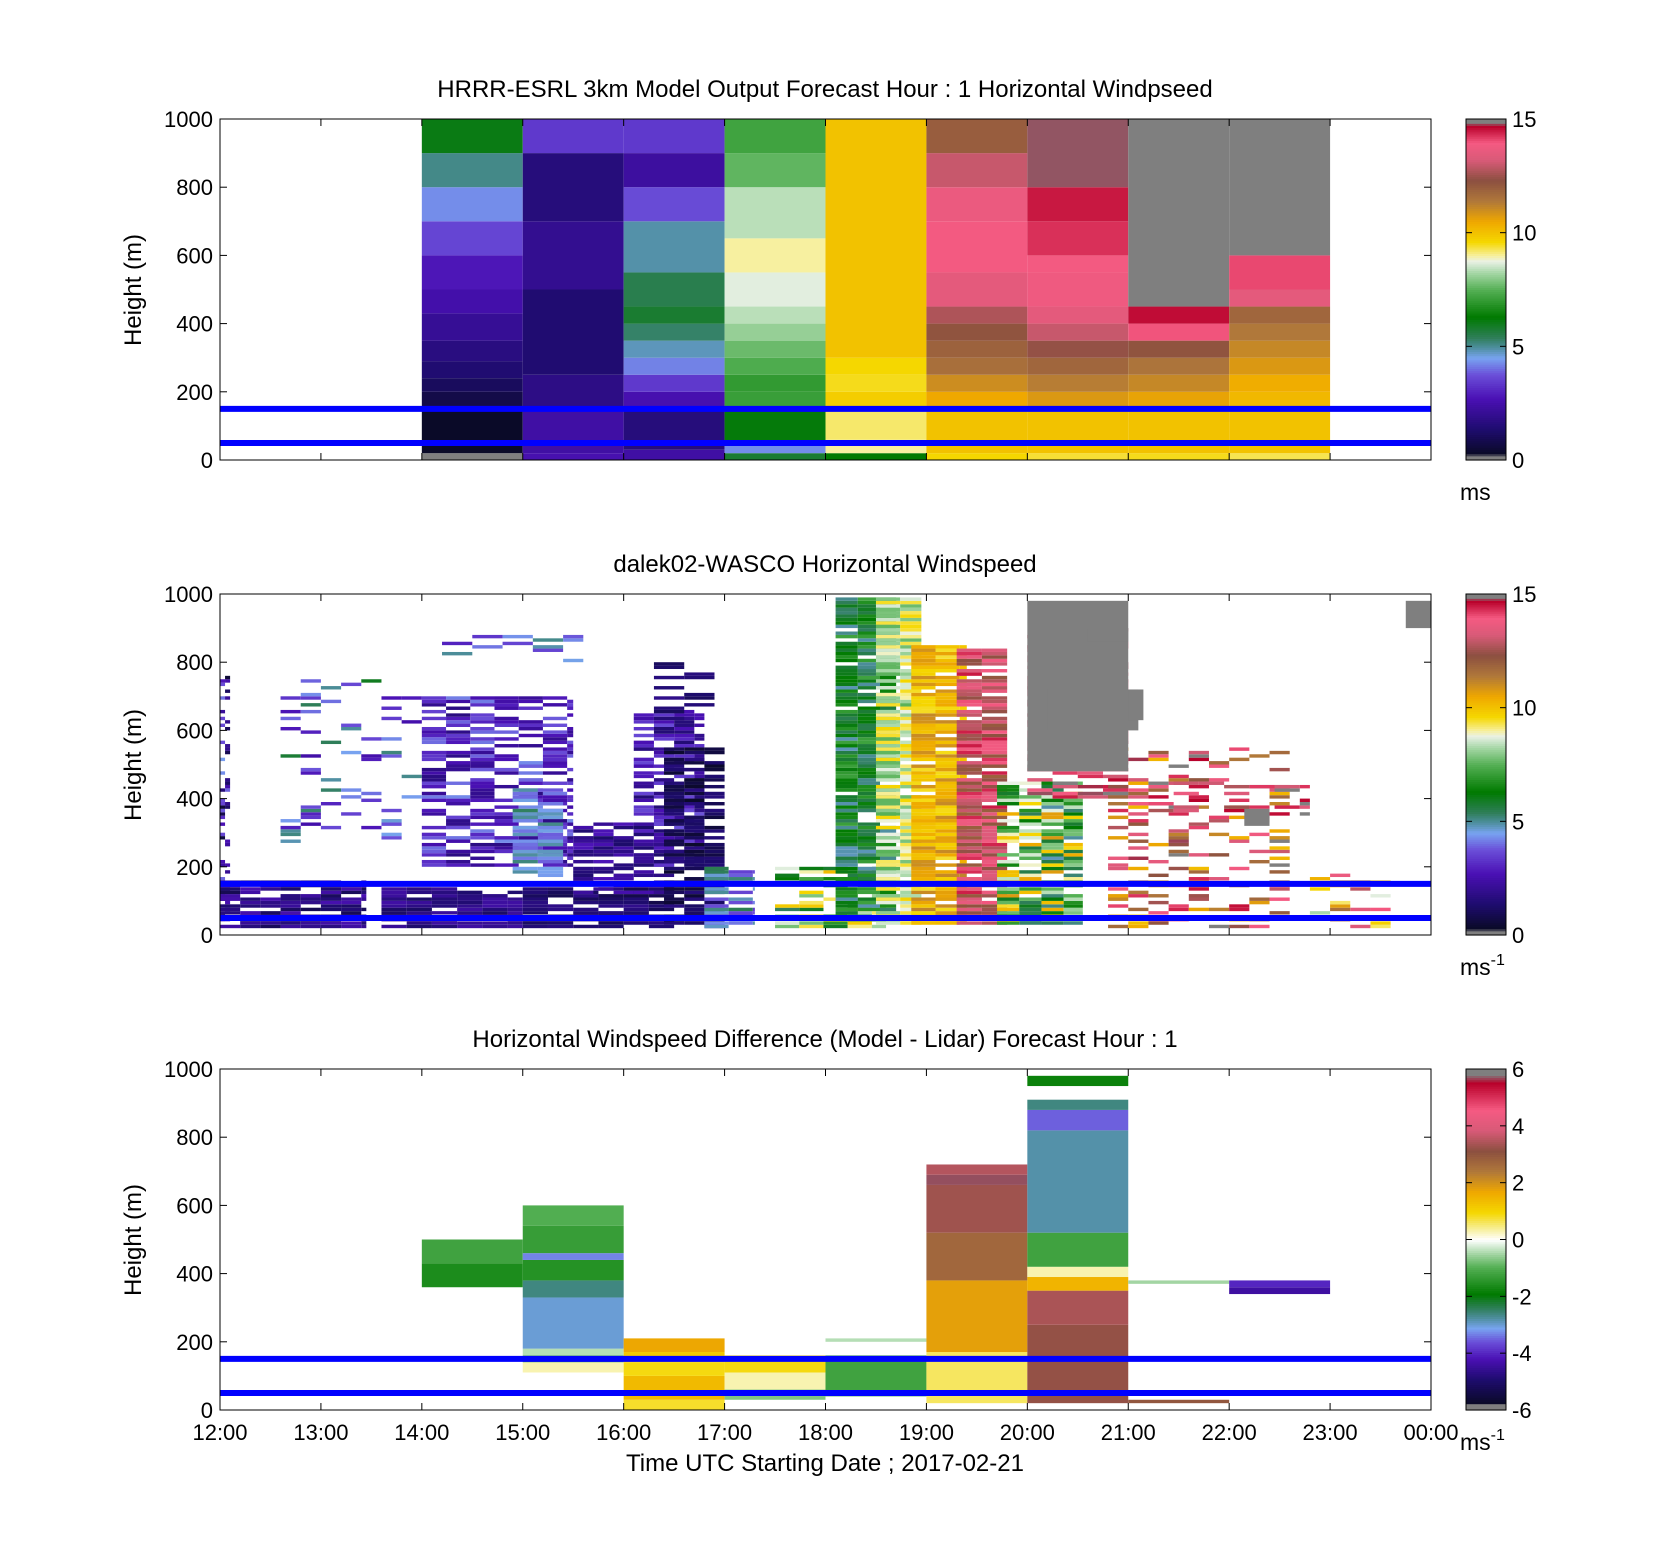 The height and width of the screenshot is (1561, 1680). Describe the element at coordinates (194, 867) in the screenshot. I see `y-tick-label: 200` at that location.